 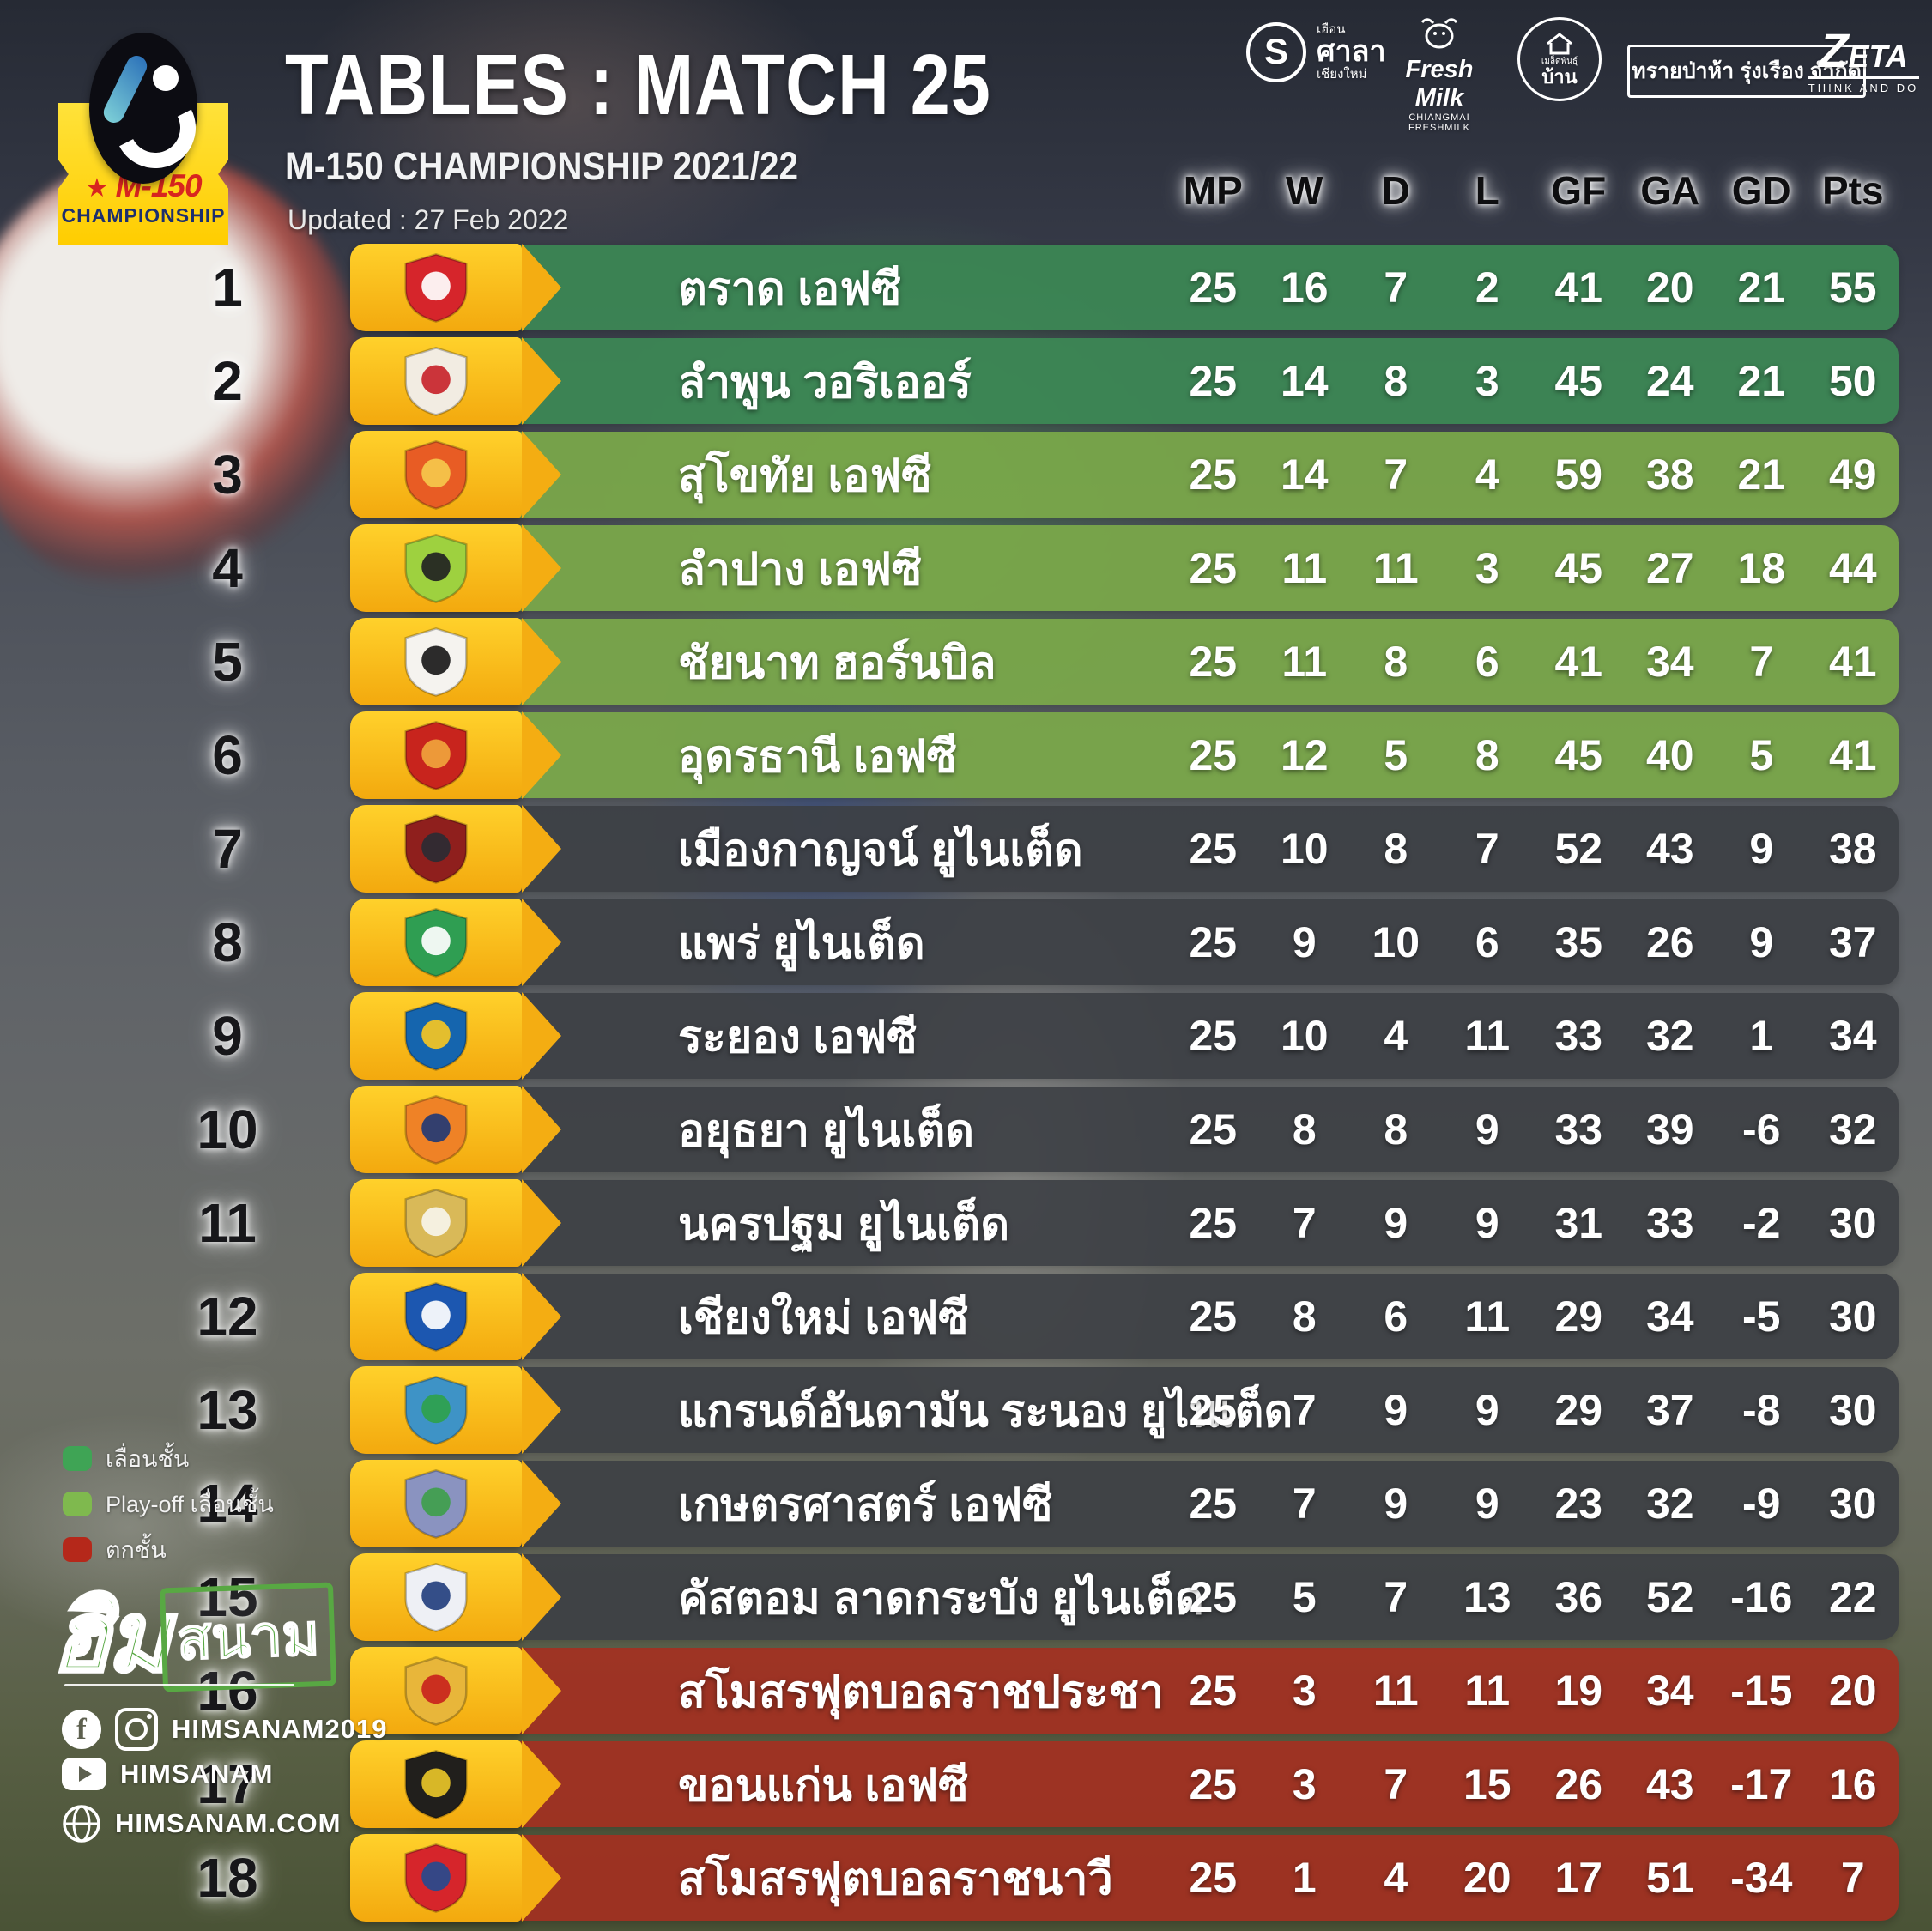 I want to click on stat-gf: 33, so click(x=1579, y=1036).